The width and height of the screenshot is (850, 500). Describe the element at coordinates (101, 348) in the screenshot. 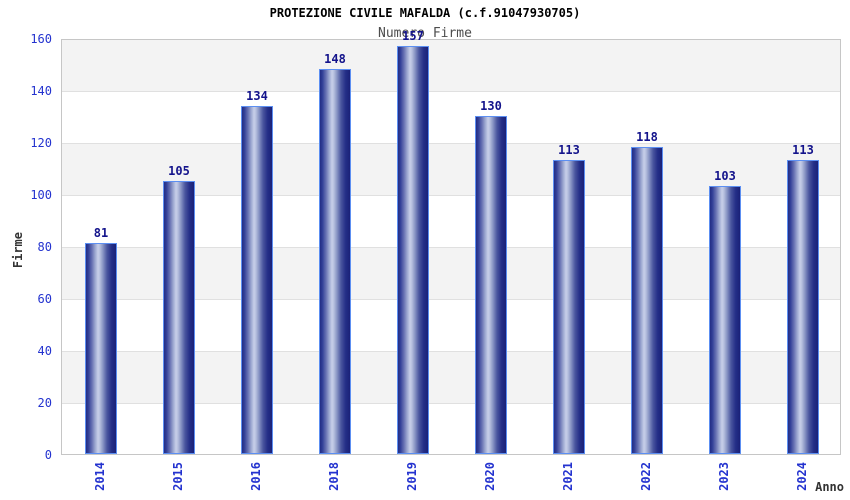

I see `bar-2014` at that location.